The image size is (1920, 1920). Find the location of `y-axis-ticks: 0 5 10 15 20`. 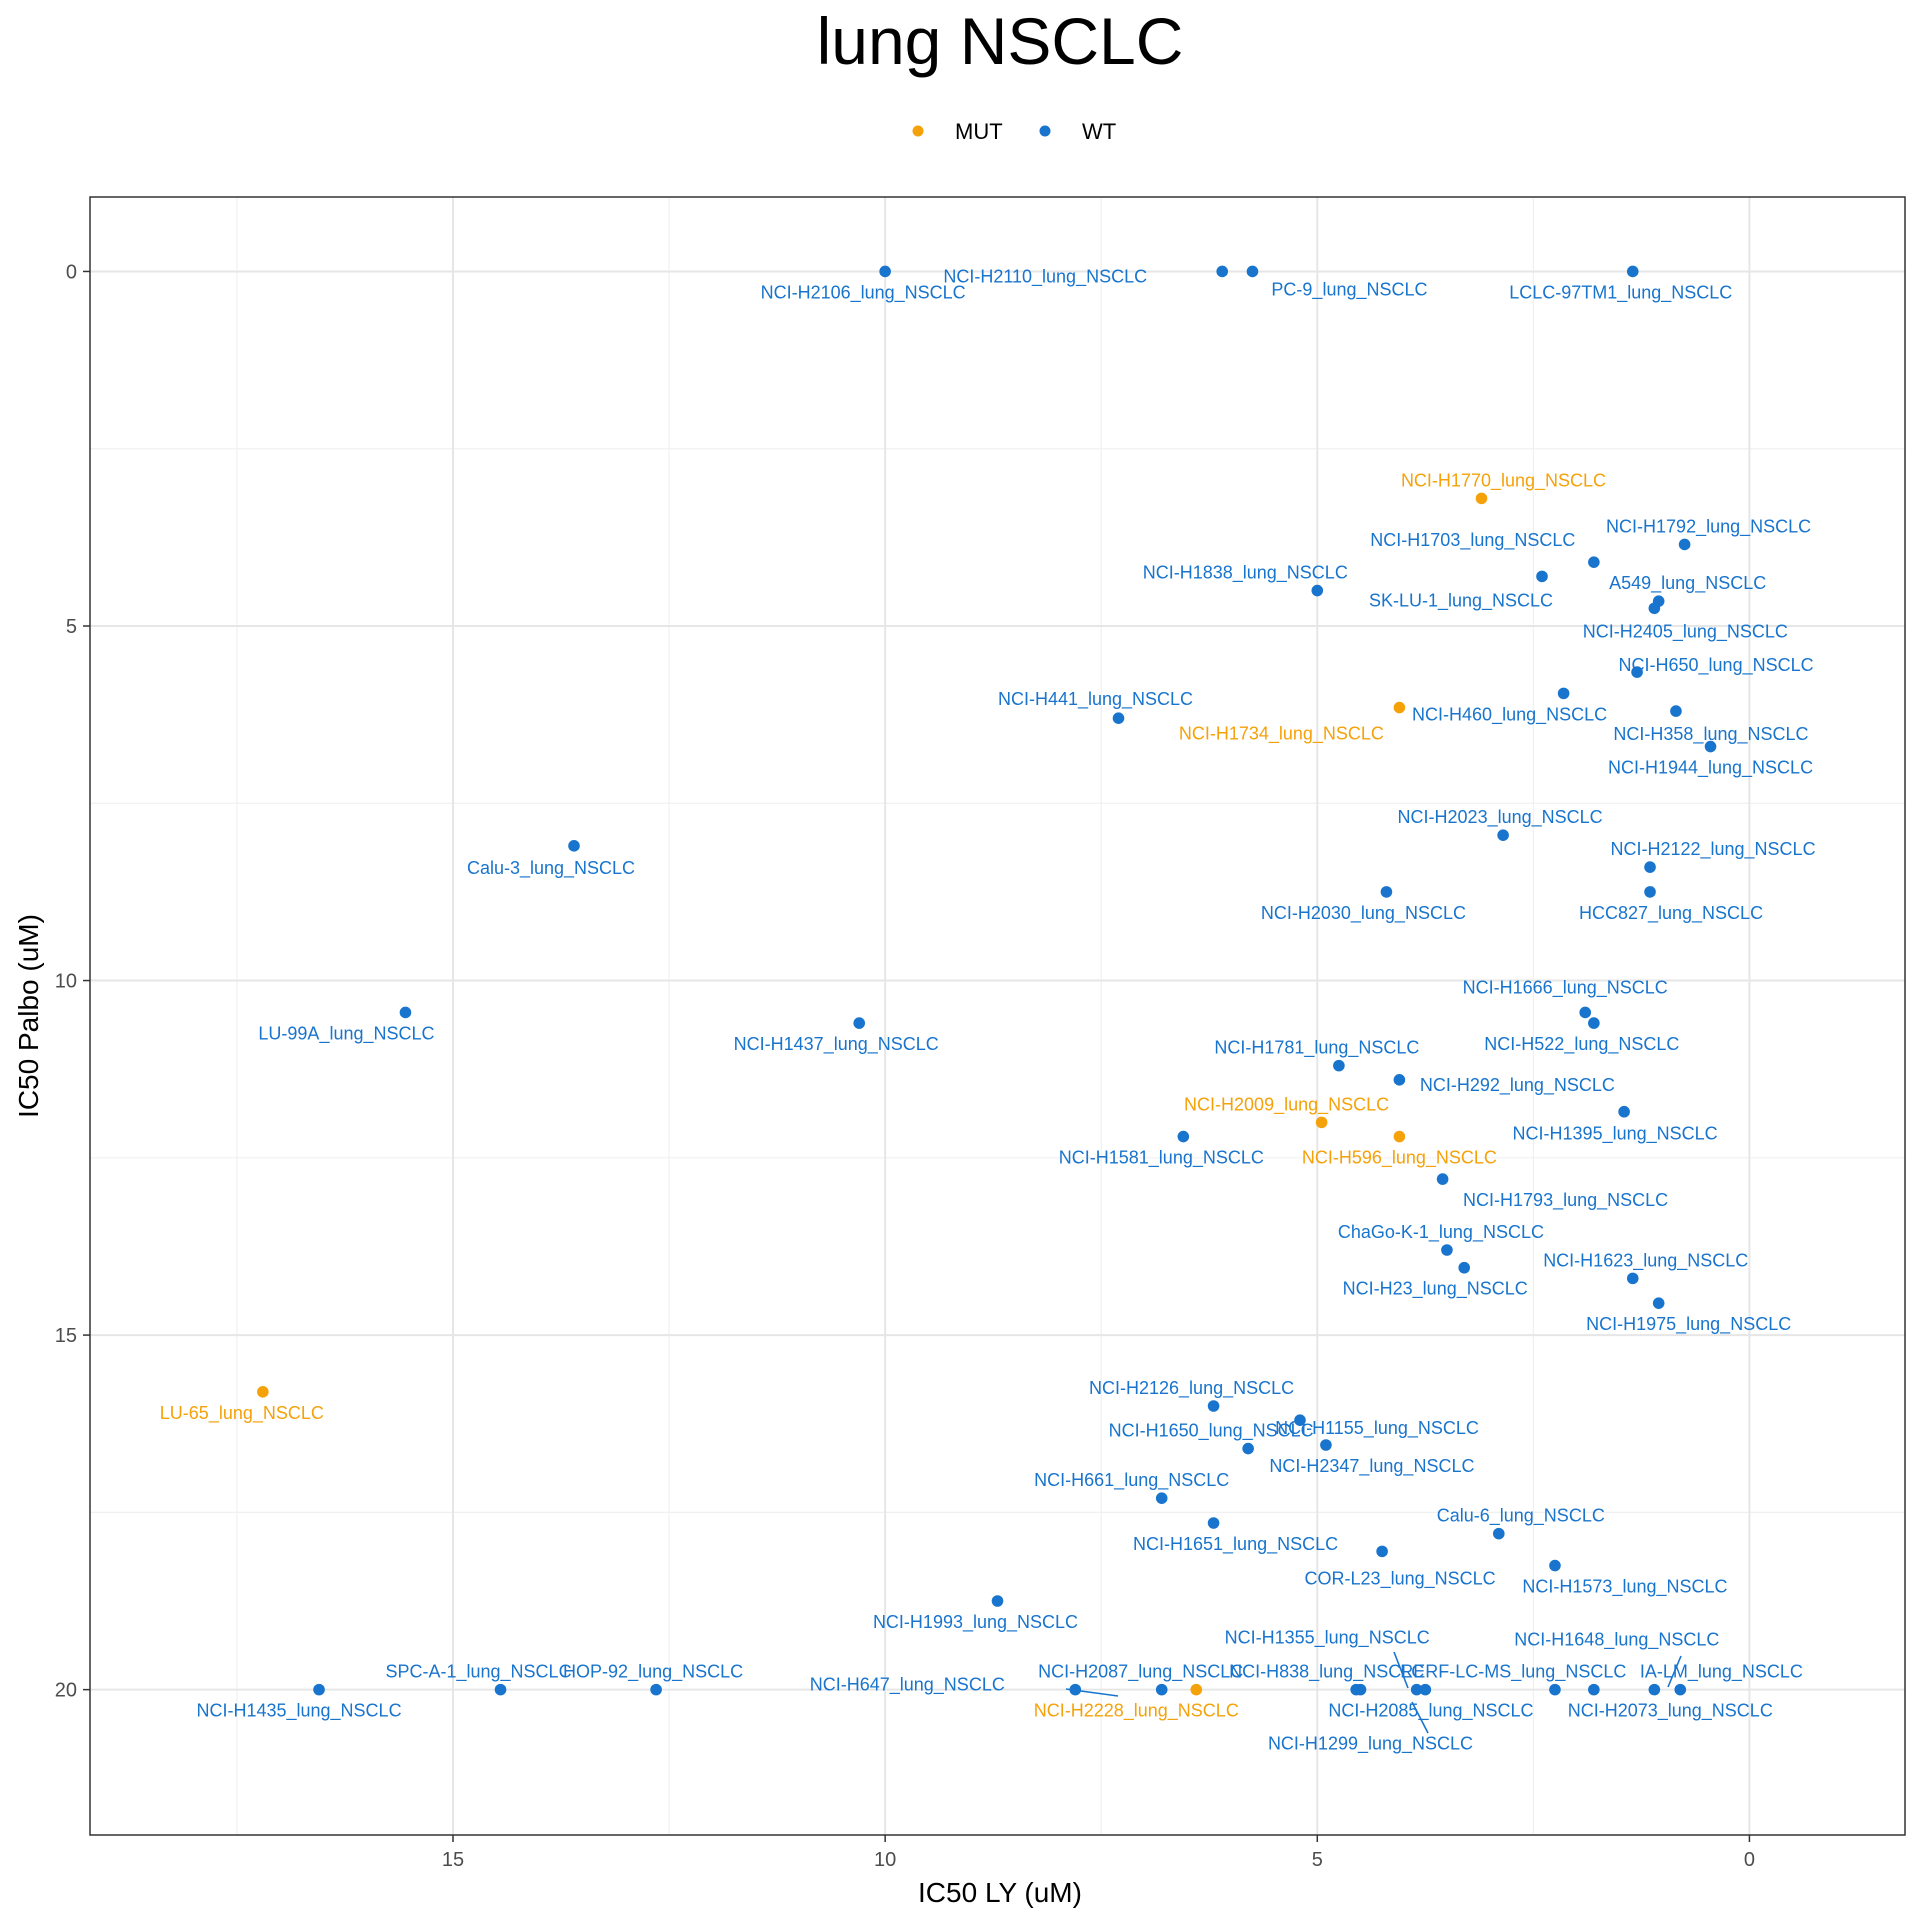

y-axis-ticks: 0 5 10 15 20 is located at coordinates (72, 981).